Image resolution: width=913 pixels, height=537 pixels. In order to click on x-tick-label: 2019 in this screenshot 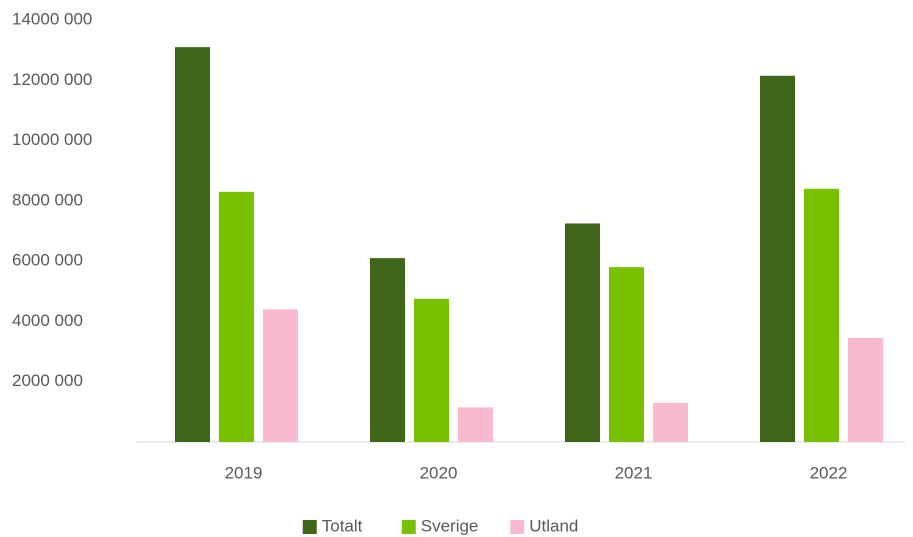, I will do `click(244, 472)`.